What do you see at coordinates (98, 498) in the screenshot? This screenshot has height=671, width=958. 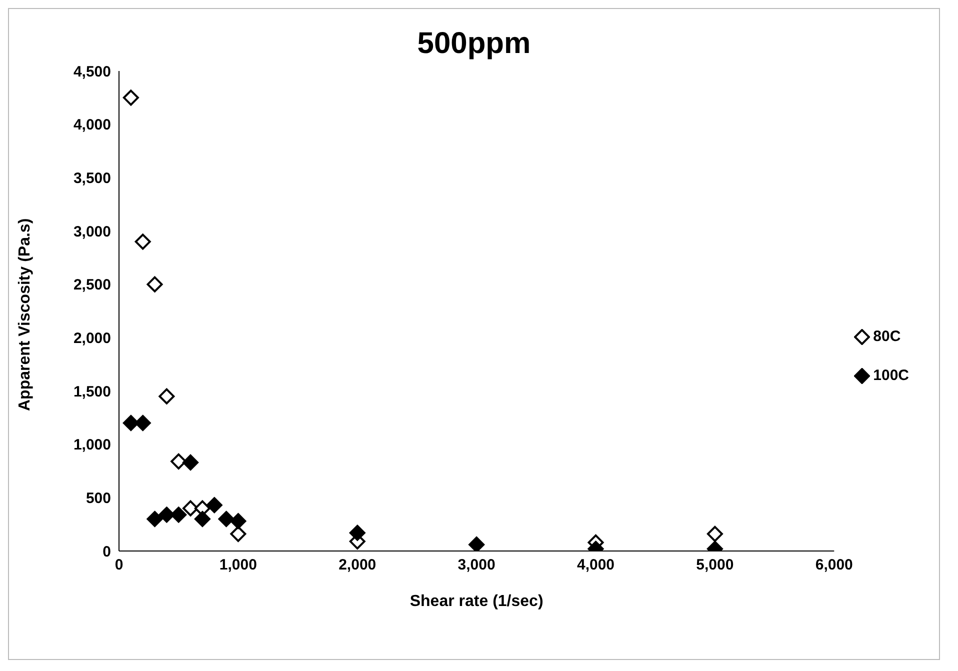 I see `y-tick-label: 500` at bounding box center [98, 498].